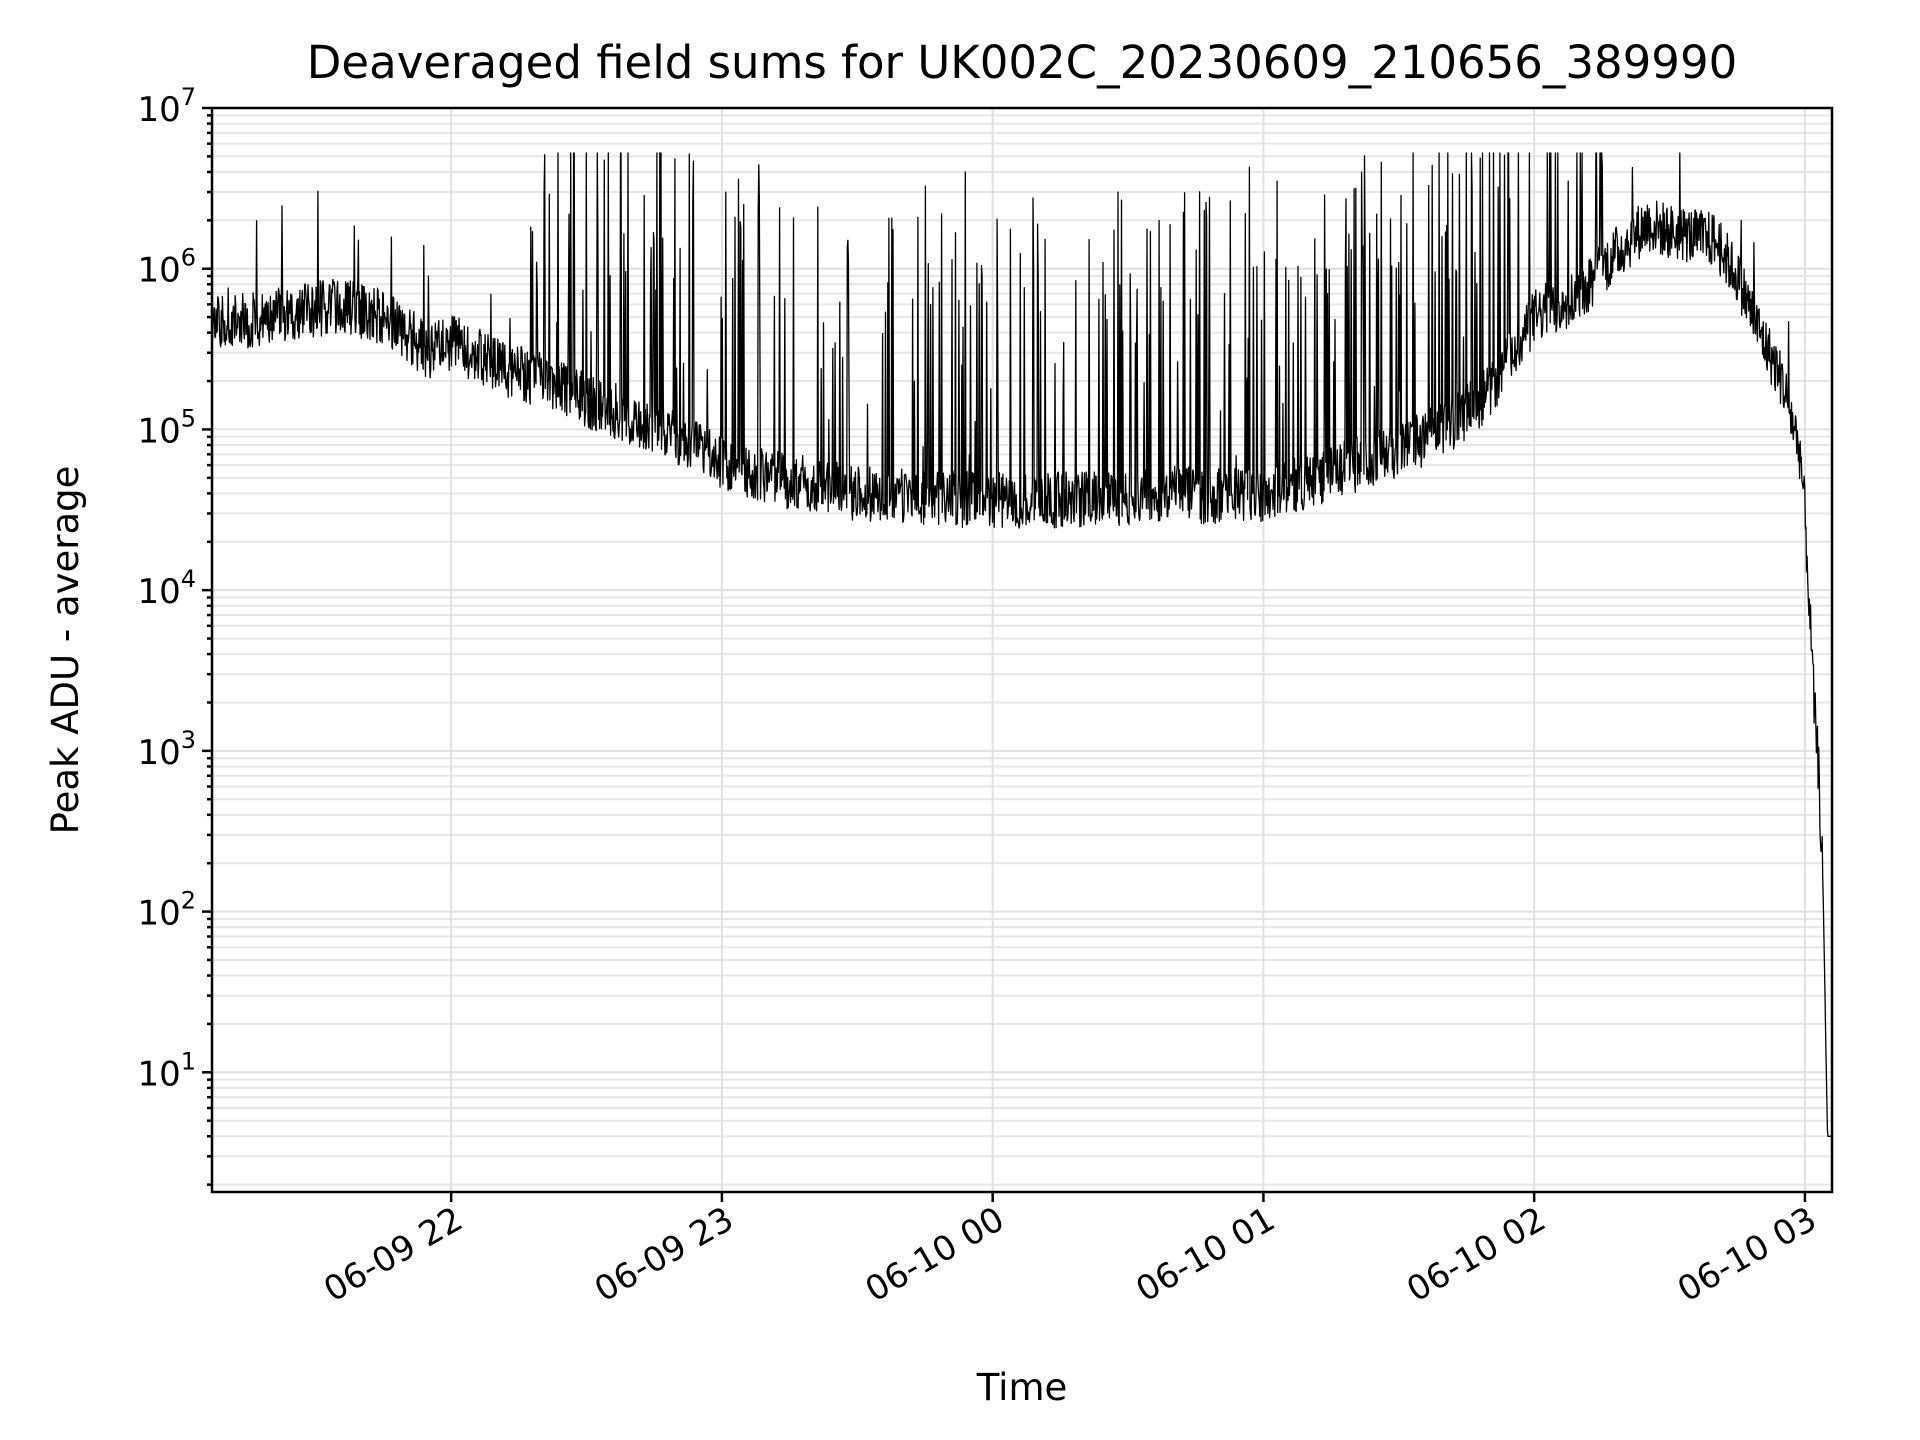 The image size is (1920, 1440). Describe the element at coordinates (393, 1254) in the screenshot. I see `x-tick-label: 06-09 22` at that location.